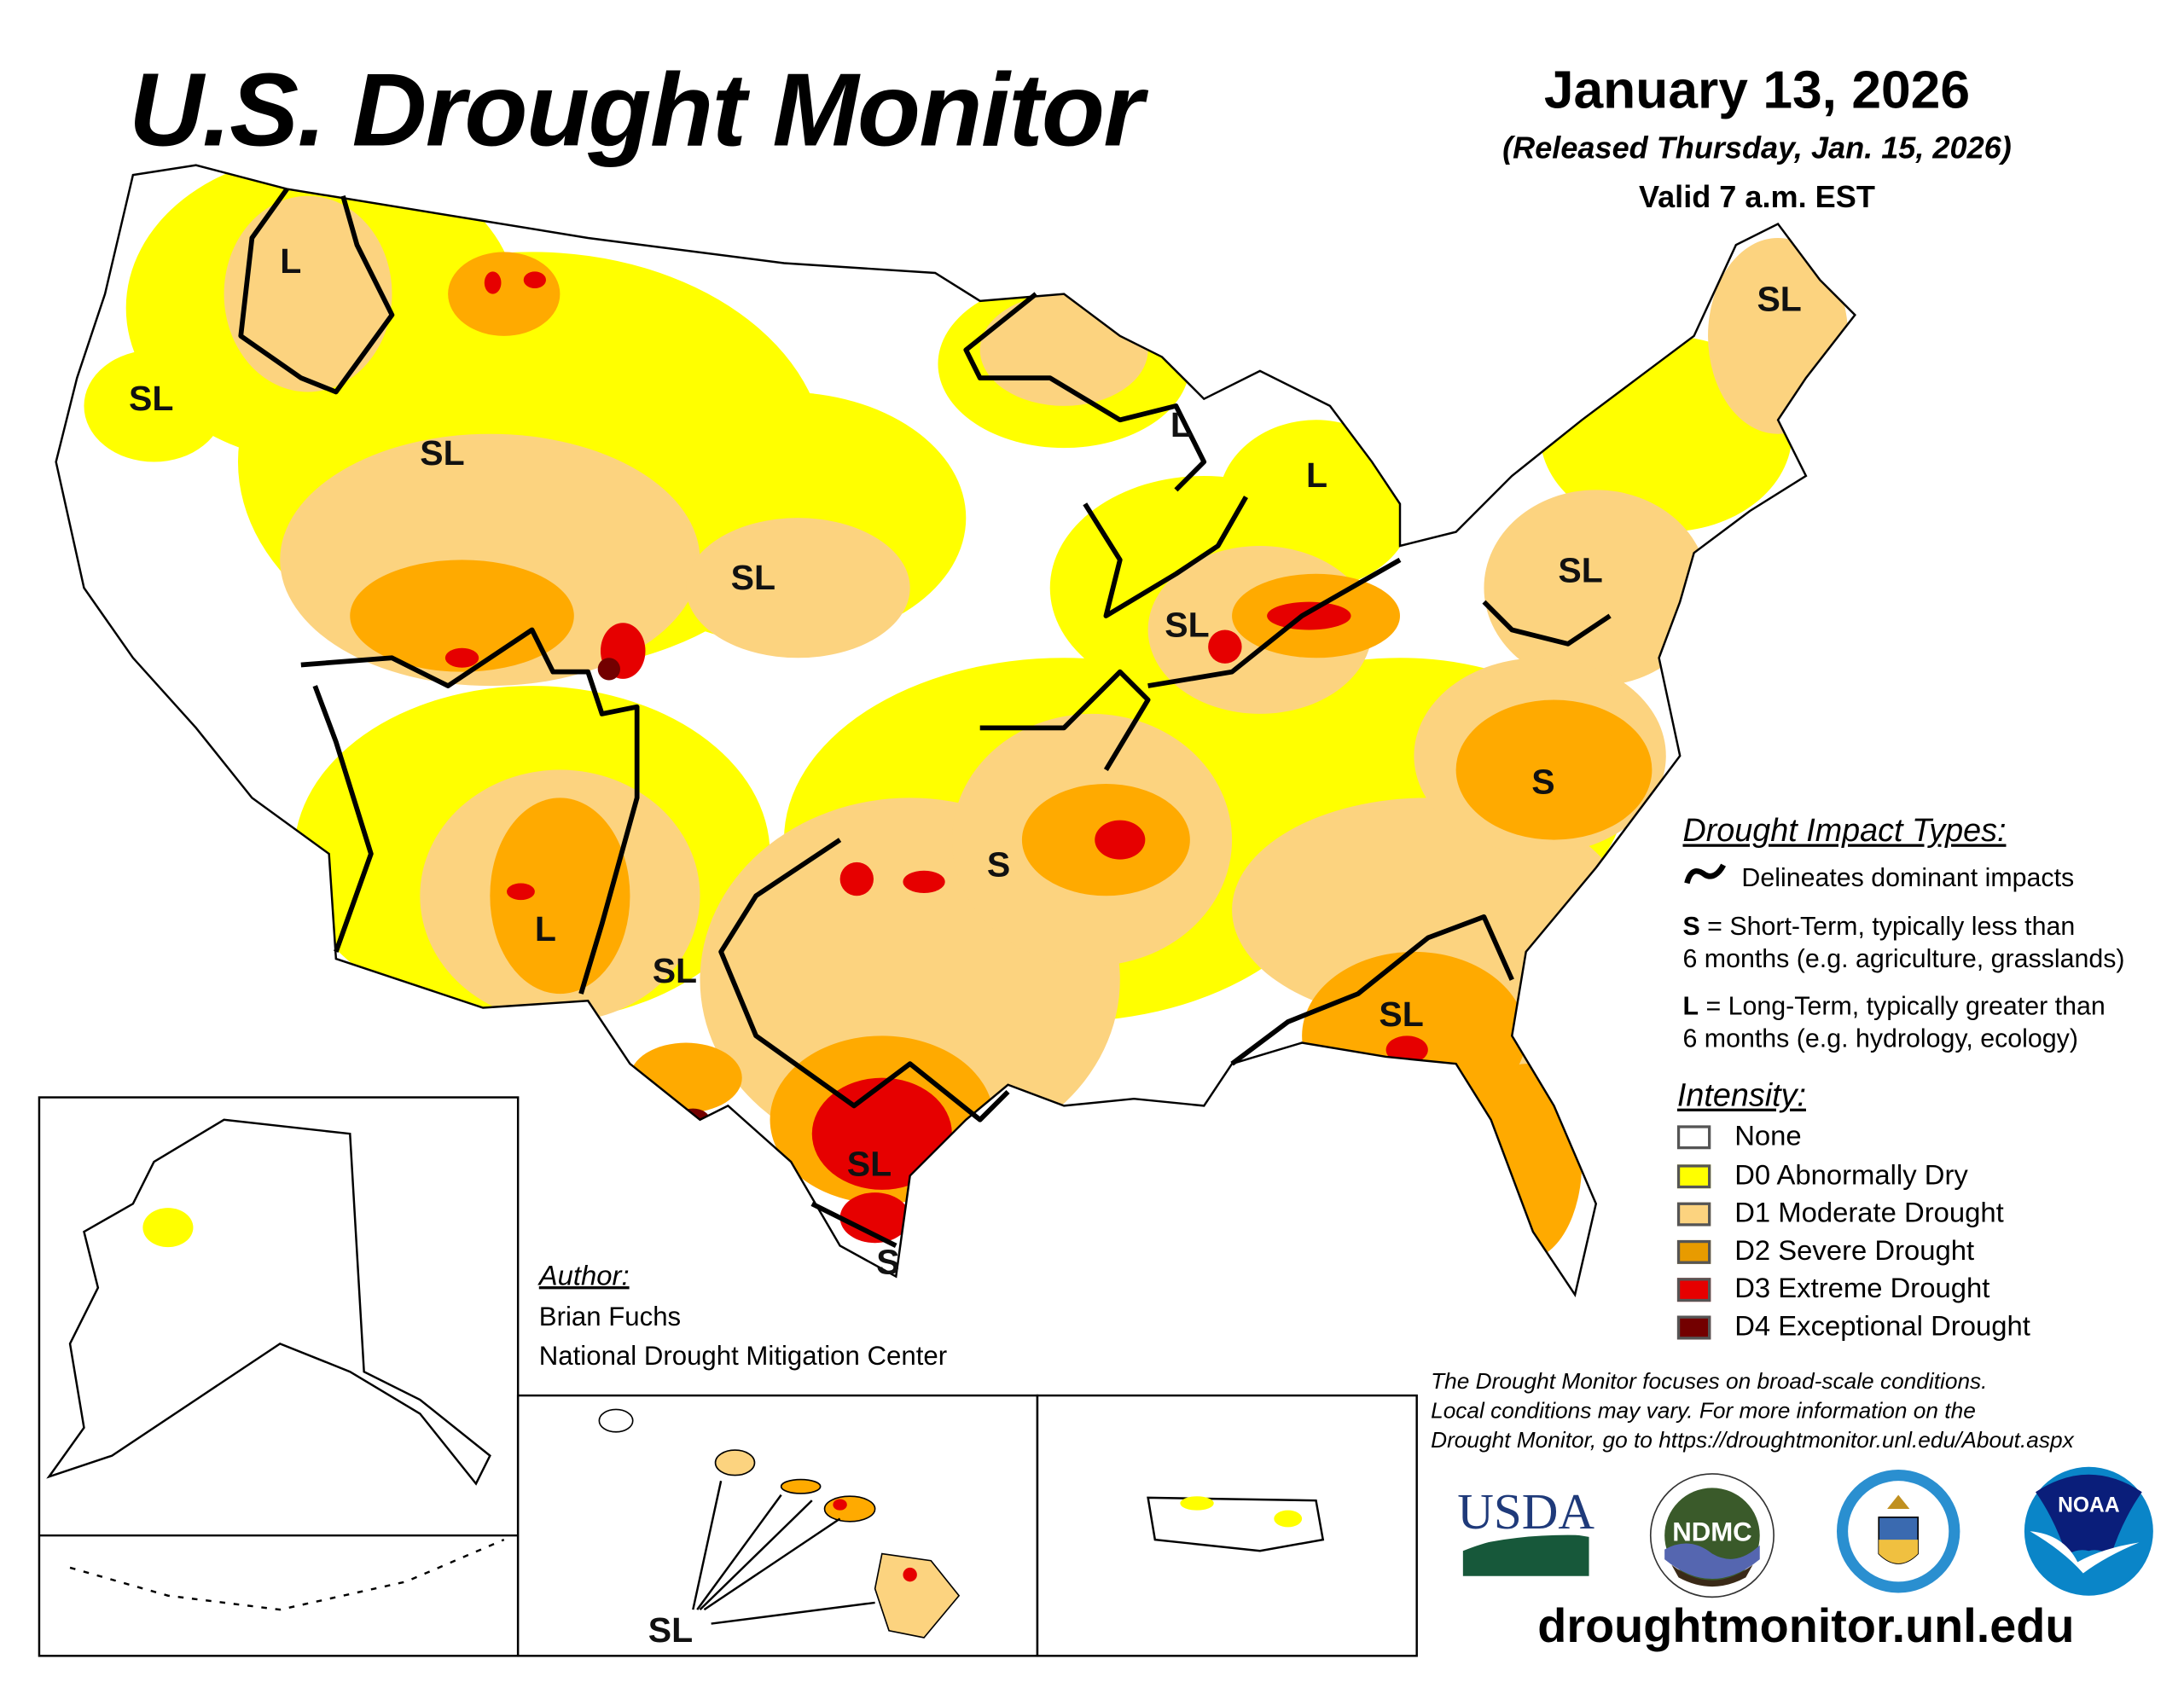 This screenshot has width=2184, height=1688. I want to click on label-nc-s: S, so click(1542, 781).